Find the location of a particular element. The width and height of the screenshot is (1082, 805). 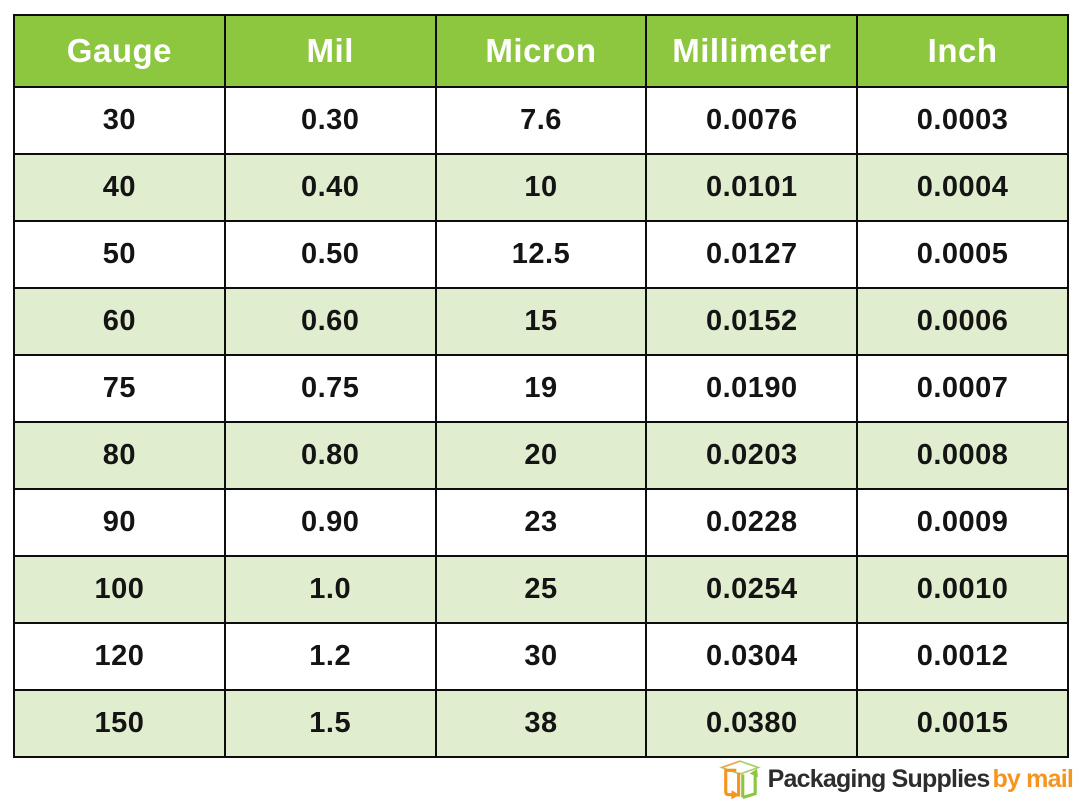

table-row: 150 1.5 38 0.0380 0.0015 is located at coordinates (541, 723).